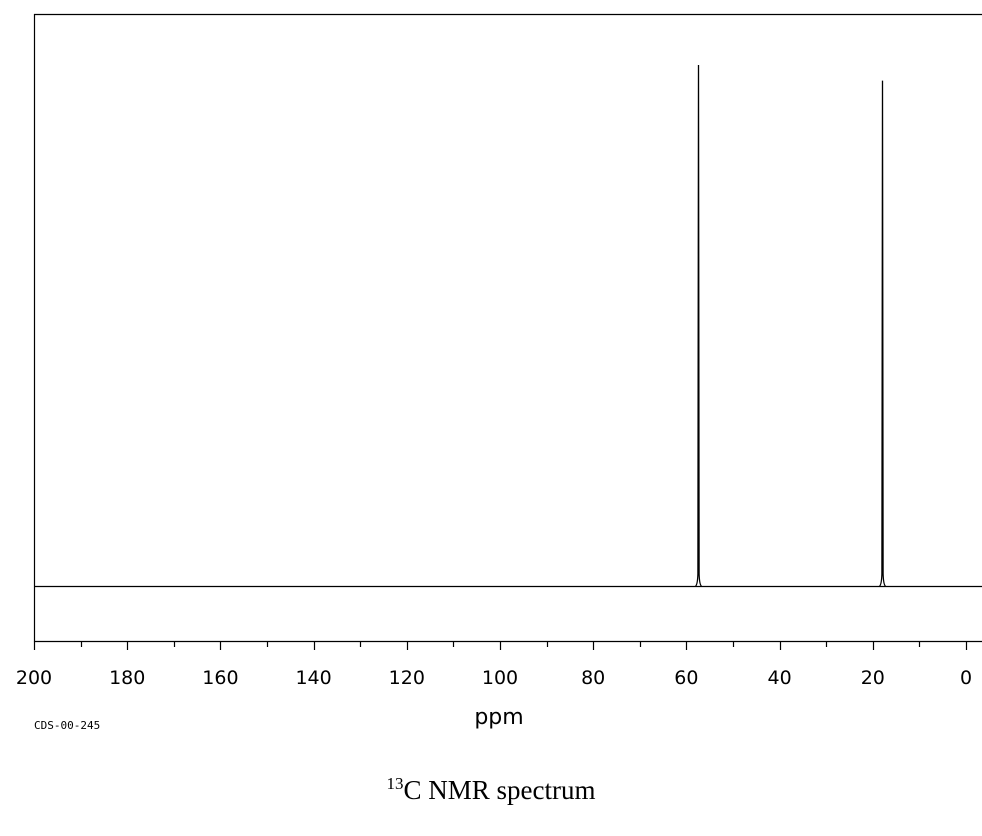  Describe the element at coordinates (313, 678) in the screenshot. I see `x-tick-label: 140` at that location.